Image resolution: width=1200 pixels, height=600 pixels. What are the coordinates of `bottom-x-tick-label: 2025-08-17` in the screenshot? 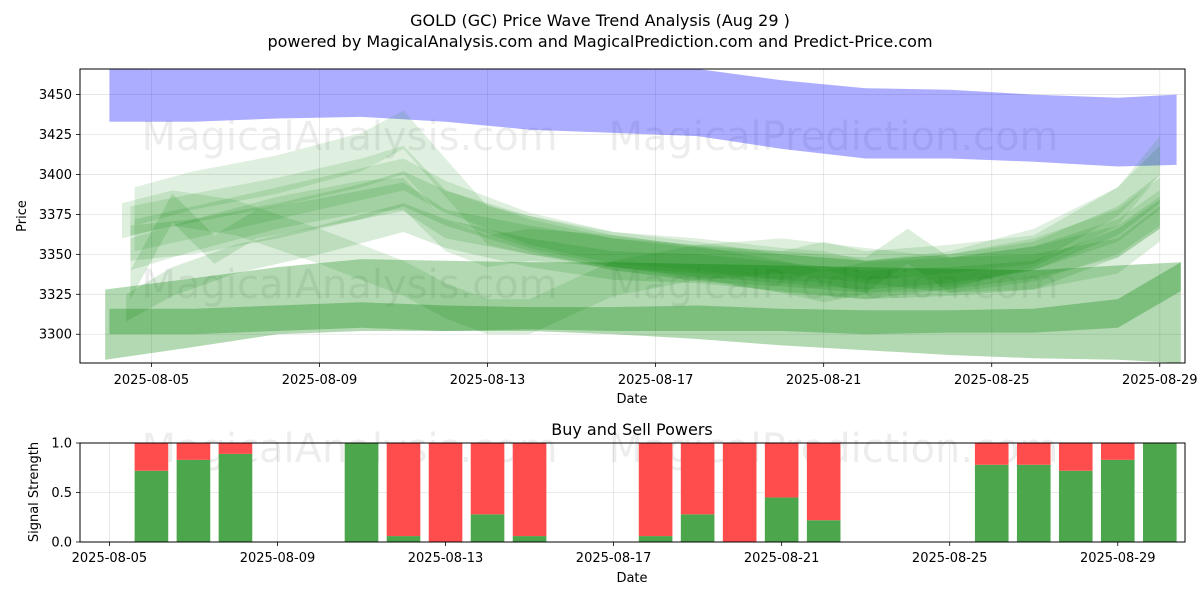 It's located at (614, 558).